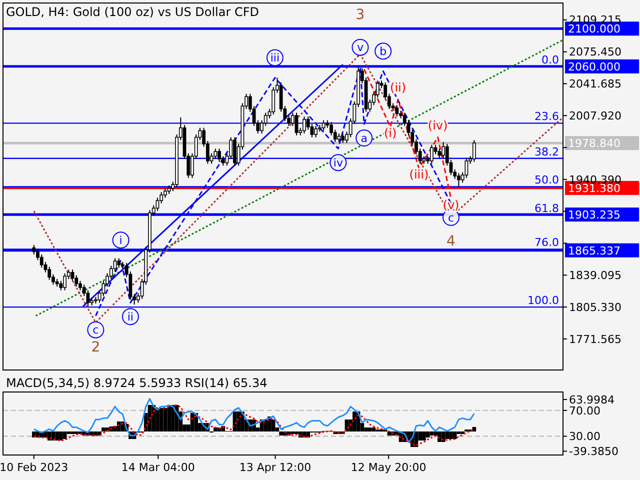  I want to click on y-tick-label: 1839.095, so click(595, 275).